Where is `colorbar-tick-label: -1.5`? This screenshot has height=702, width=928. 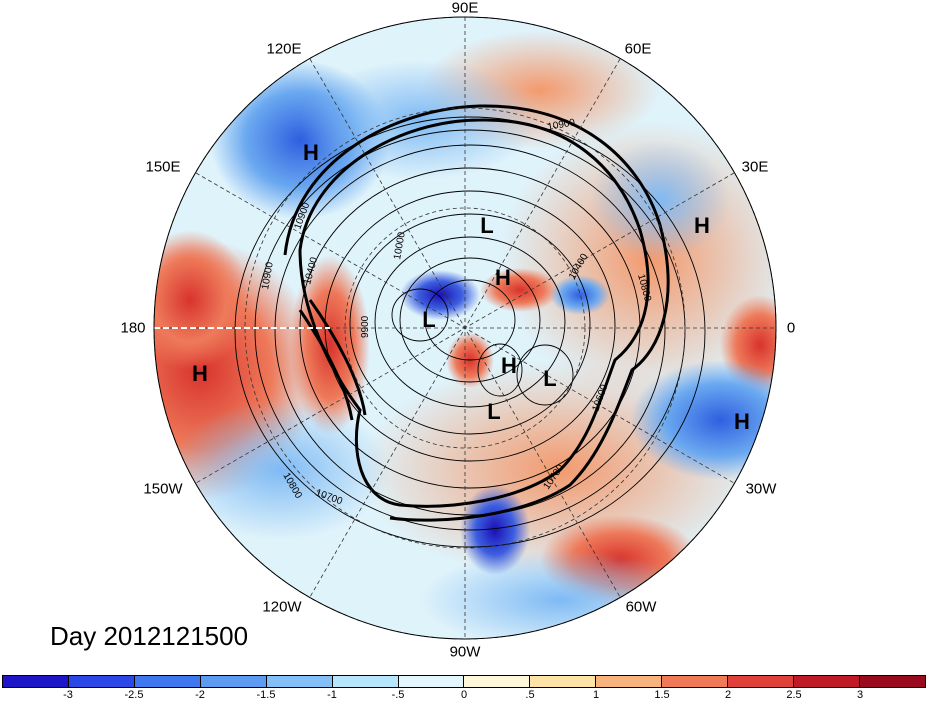
colorbar-tick-label: -1.5 is located at coordinates (266, 695).